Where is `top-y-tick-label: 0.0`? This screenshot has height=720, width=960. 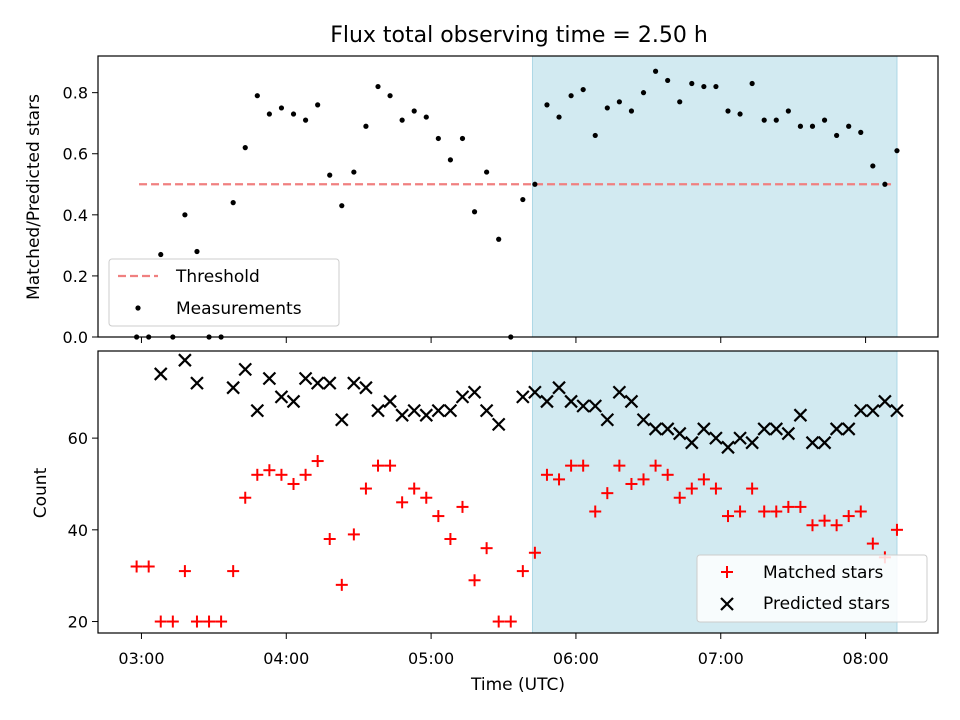
top-y-tick-label: 0.0 is located at coordinates (75, 337).